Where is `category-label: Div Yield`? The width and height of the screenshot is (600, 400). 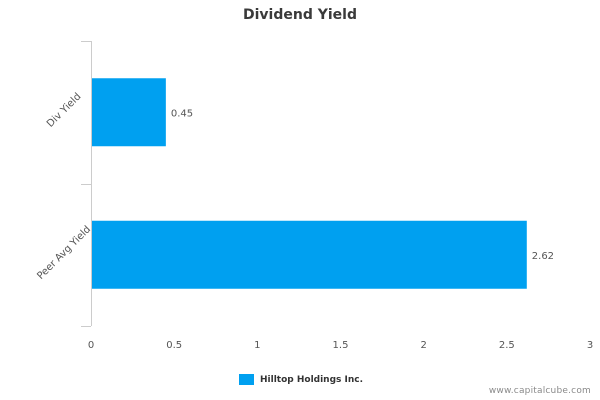
category-label: Div Yield is located at coordinates (64, 110).